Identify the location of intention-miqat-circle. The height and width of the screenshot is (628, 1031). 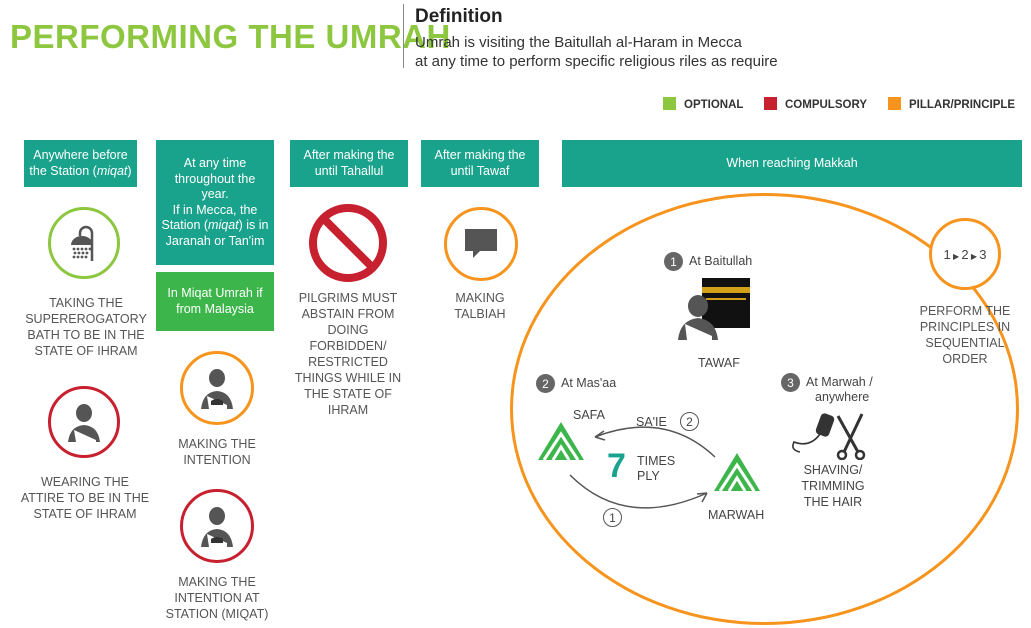
(217, 526).